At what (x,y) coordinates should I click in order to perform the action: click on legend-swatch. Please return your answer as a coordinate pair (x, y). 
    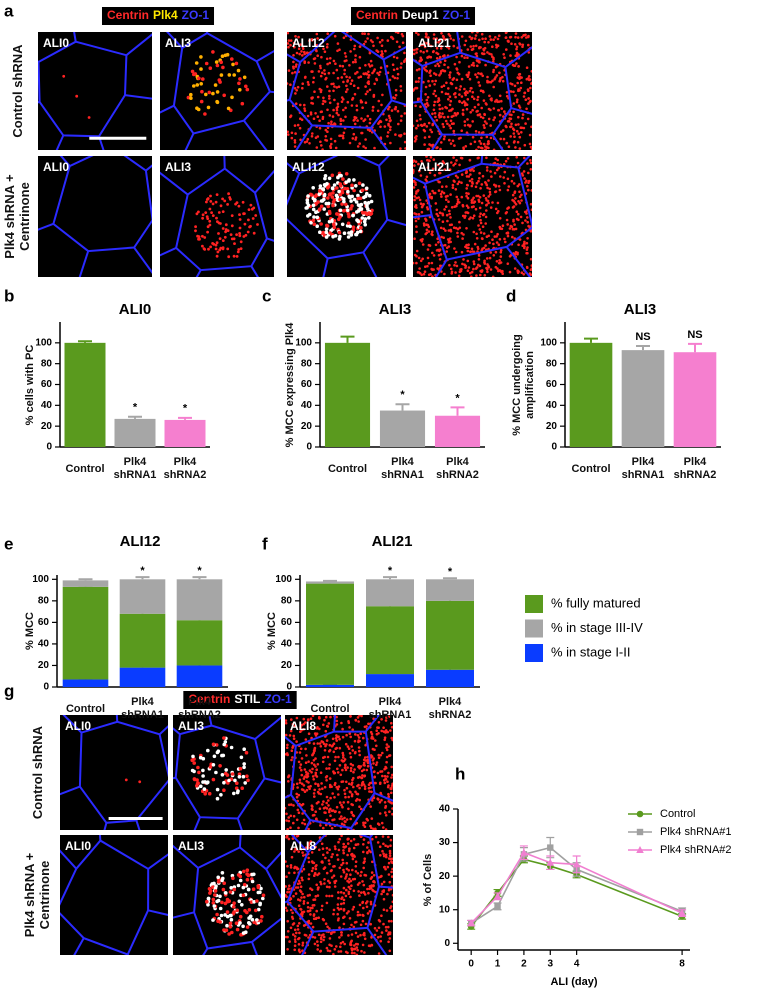
    Looking at the image, I should click on (534, 628).